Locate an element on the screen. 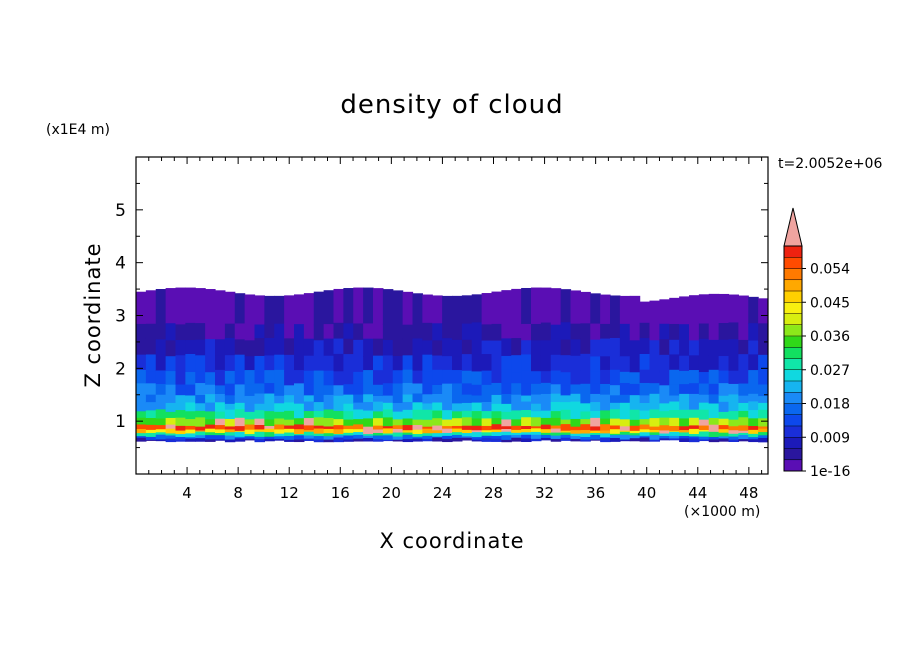 Image resolution: width=904 pixels, height=654 pixels. colorbar-label: 0.036 is located at coordinates (830, 337).